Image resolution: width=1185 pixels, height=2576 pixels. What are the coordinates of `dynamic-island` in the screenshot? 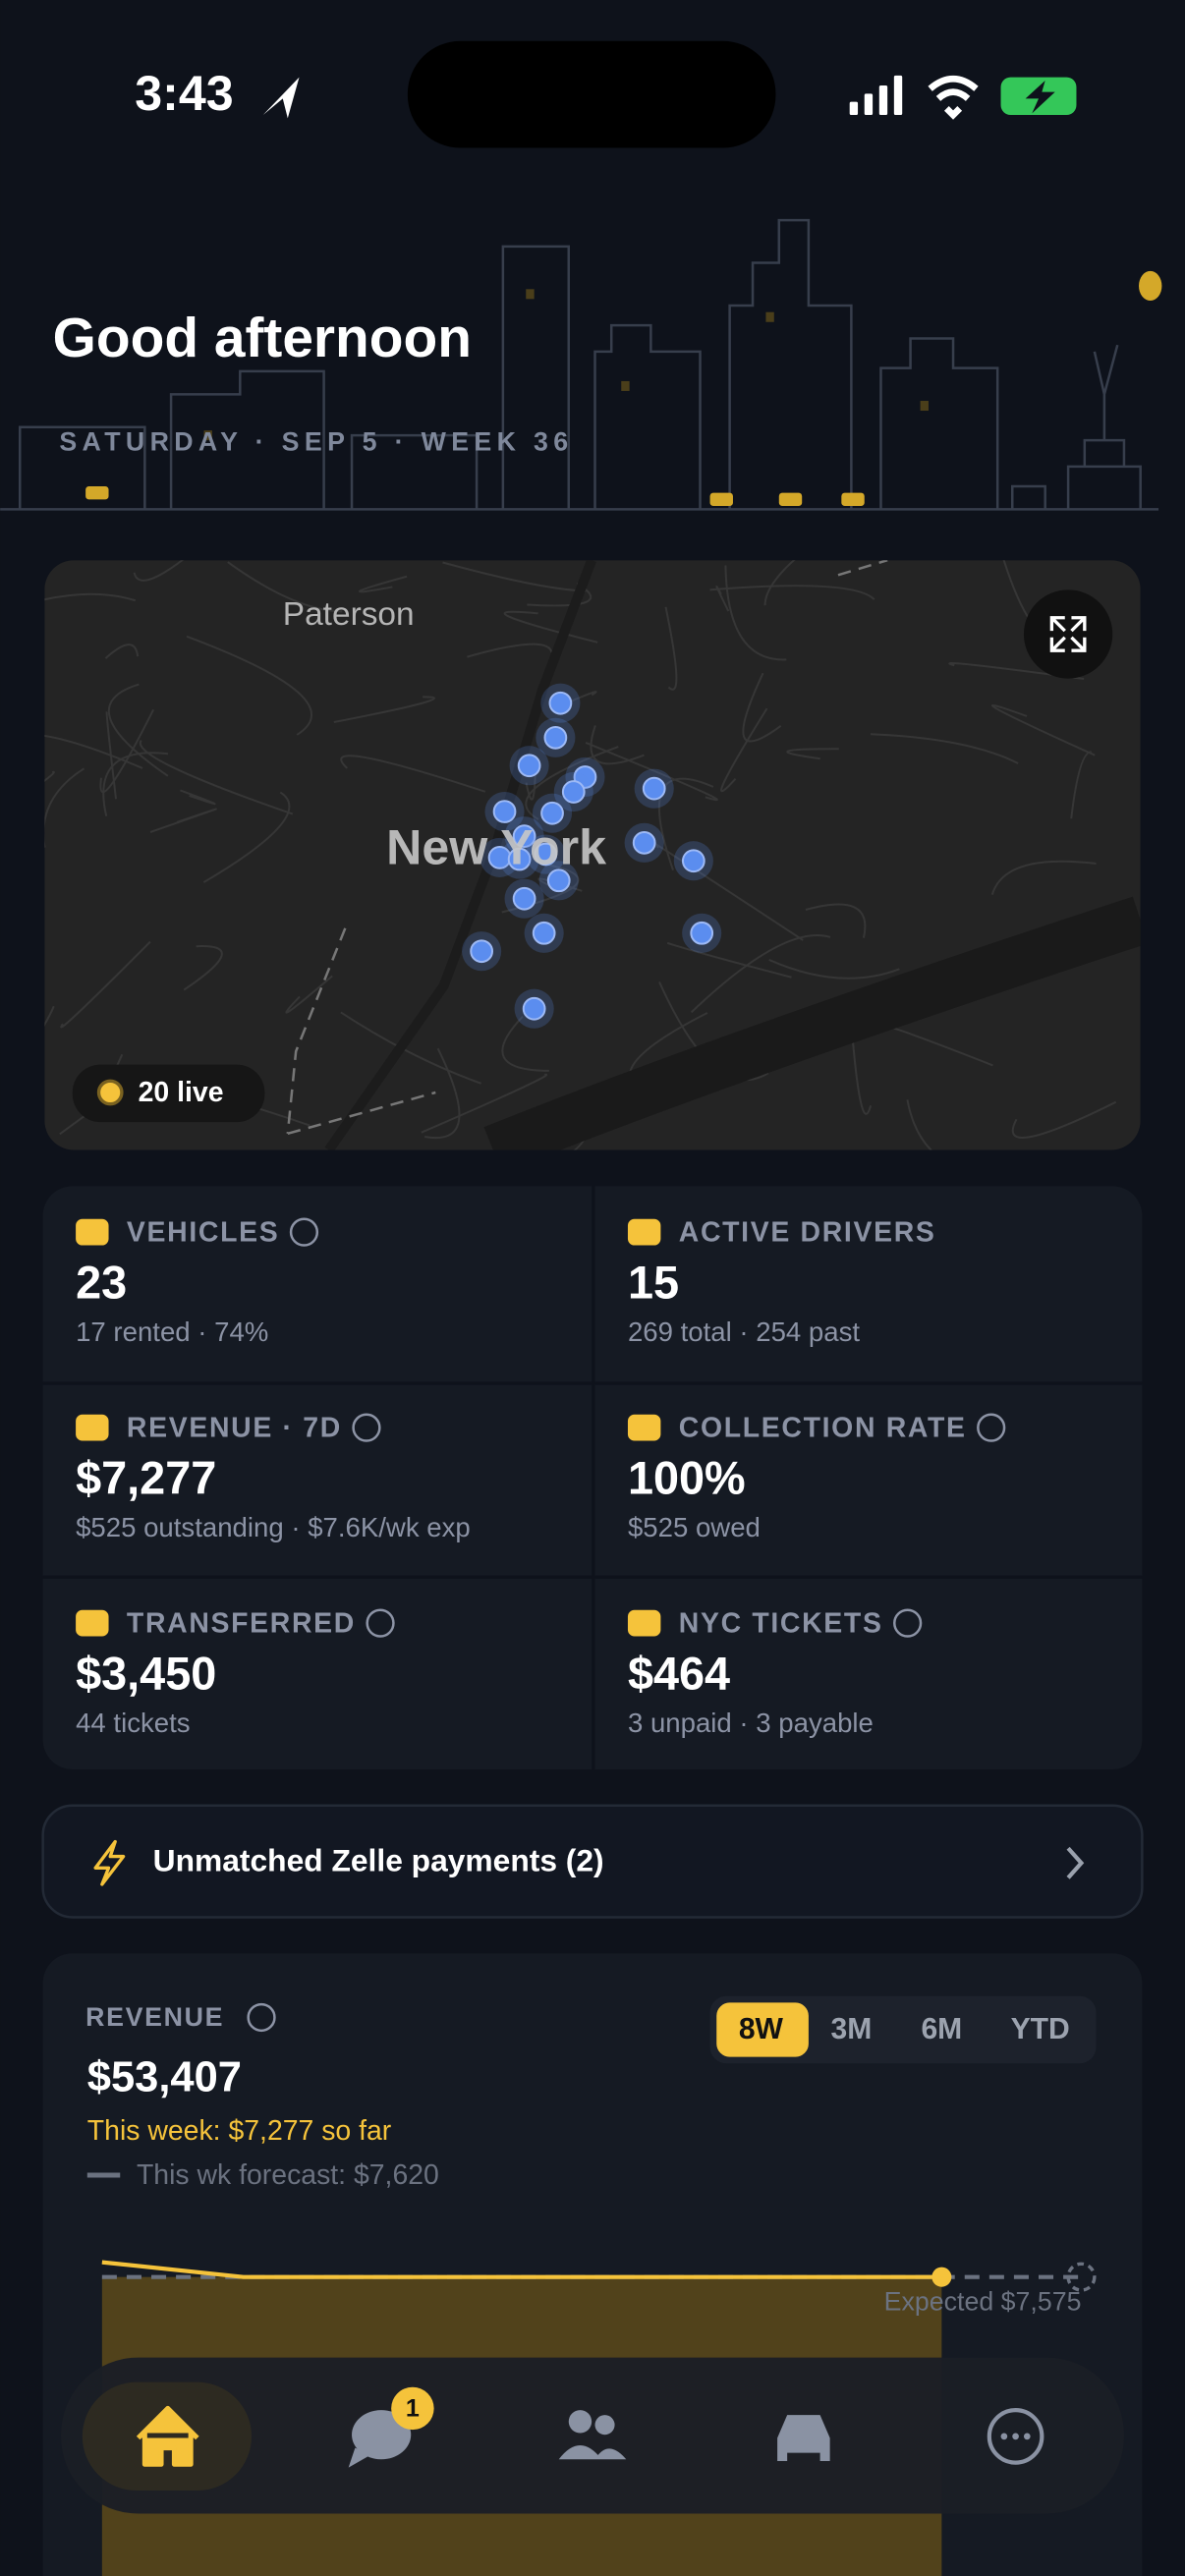 It's located at (592, 94).